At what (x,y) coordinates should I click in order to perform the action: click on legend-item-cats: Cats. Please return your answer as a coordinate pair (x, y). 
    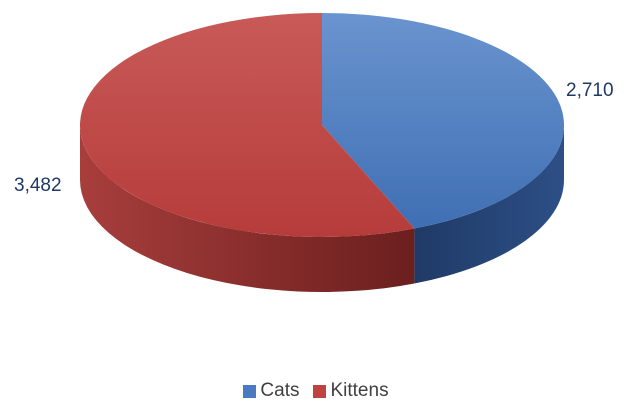
    Looking at the image, I should click on (271, 391).